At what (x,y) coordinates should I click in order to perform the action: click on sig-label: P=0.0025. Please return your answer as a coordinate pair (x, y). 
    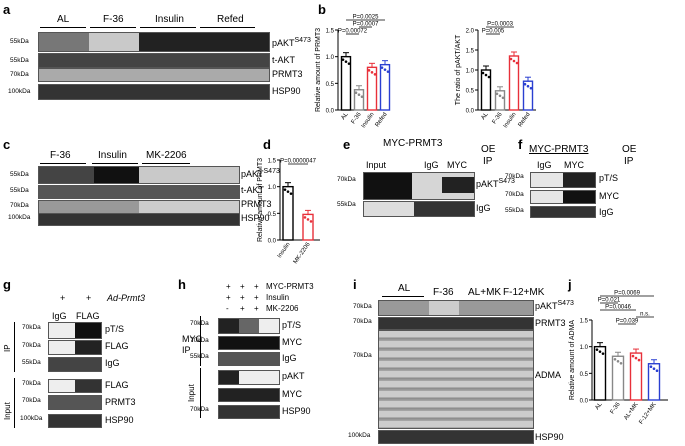
    Looking at the image, I should click on (366, 18).